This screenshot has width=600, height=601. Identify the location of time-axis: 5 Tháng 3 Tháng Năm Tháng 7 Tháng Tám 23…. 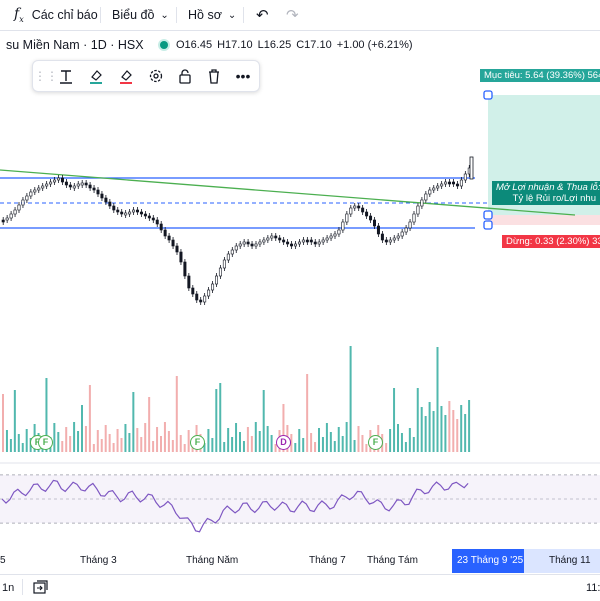
(300, 561).